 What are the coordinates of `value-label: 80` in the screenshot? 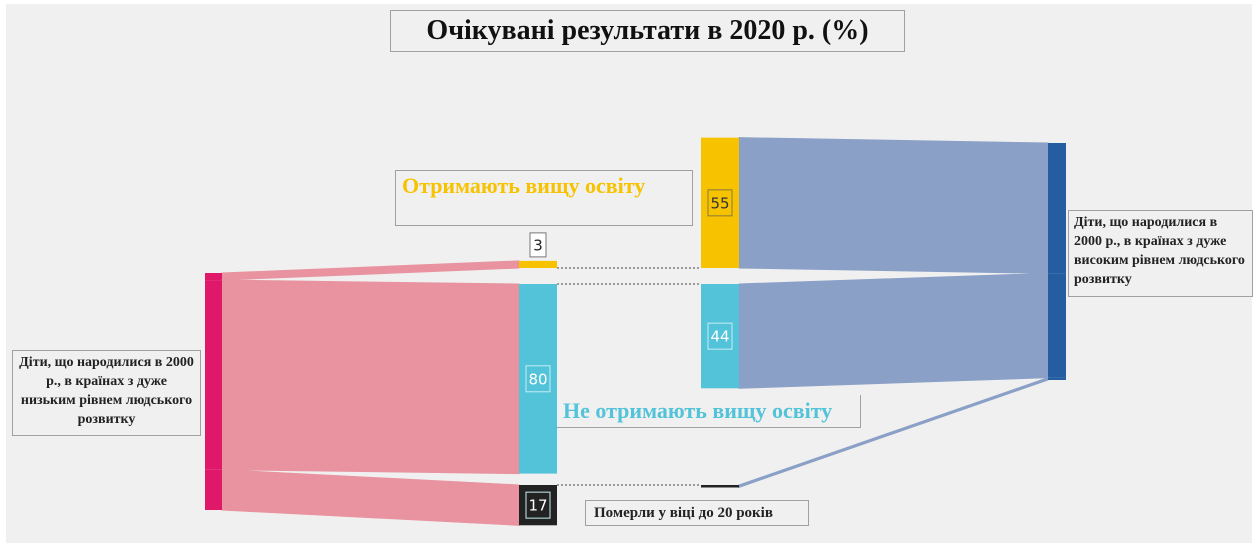 It's located at (537, 379).